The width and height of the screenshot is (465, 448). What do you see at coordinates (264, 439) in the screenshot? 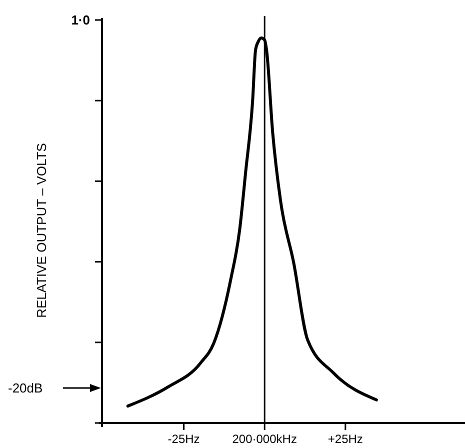
I see `x-tick-label: 200·000kHz` at bounding box center [264, 439].